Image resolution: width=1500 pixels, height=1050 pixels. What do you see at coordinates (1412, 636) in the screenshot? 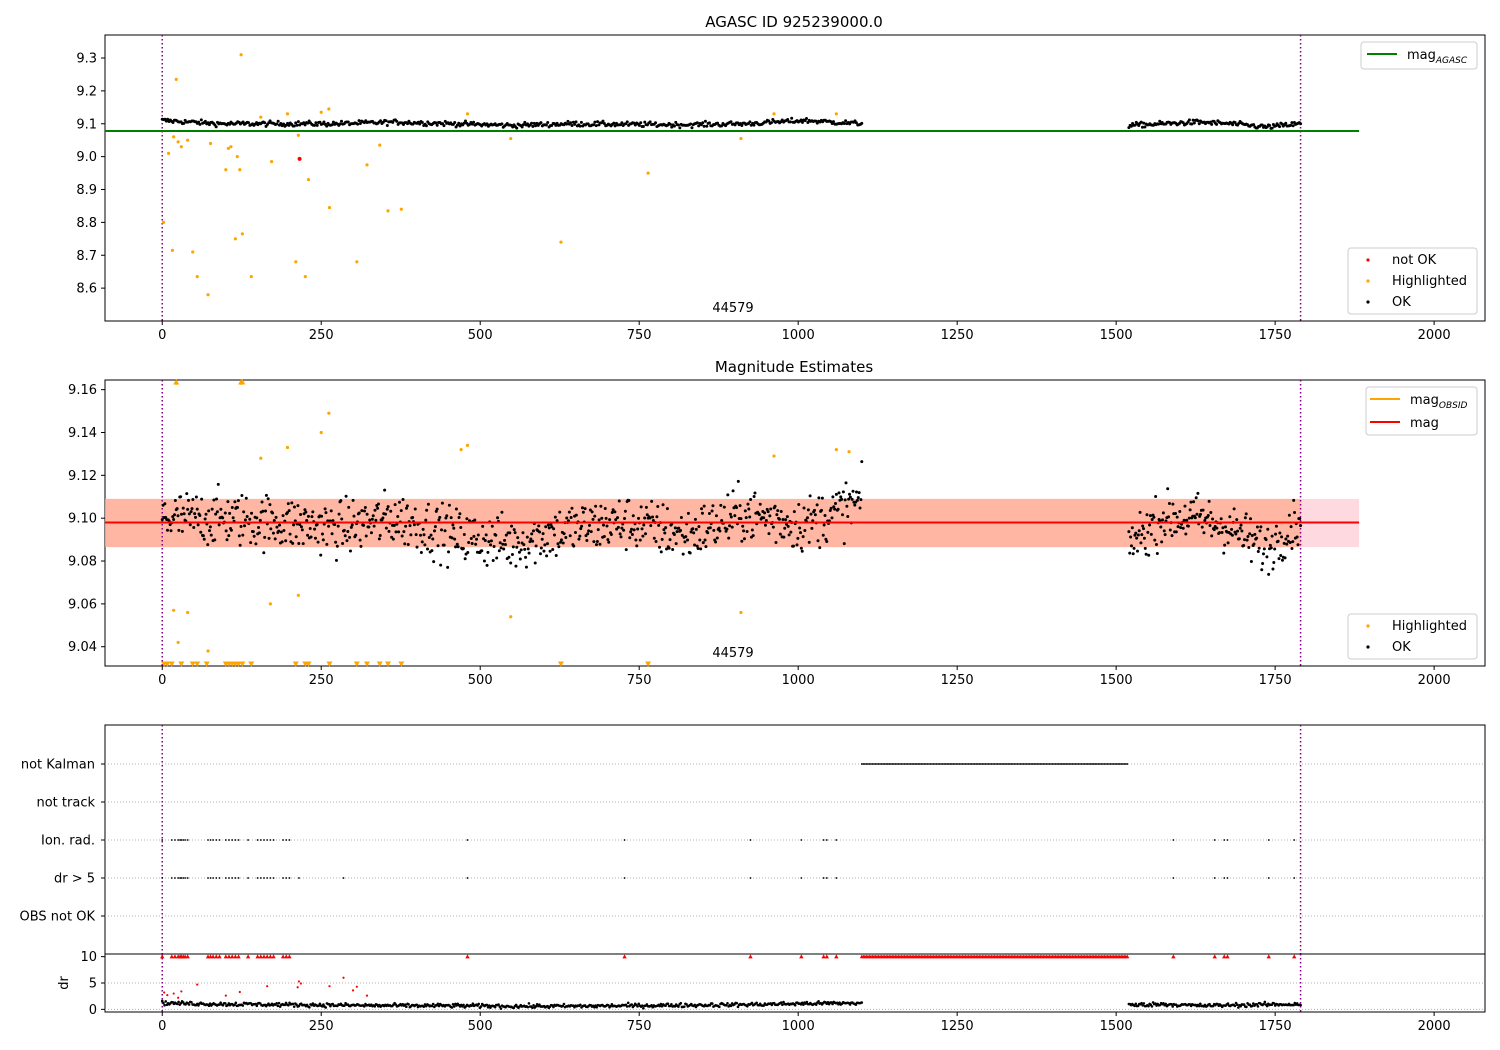
I see `legend-points: Highlighted OK` at bounding box center [1412, 636].